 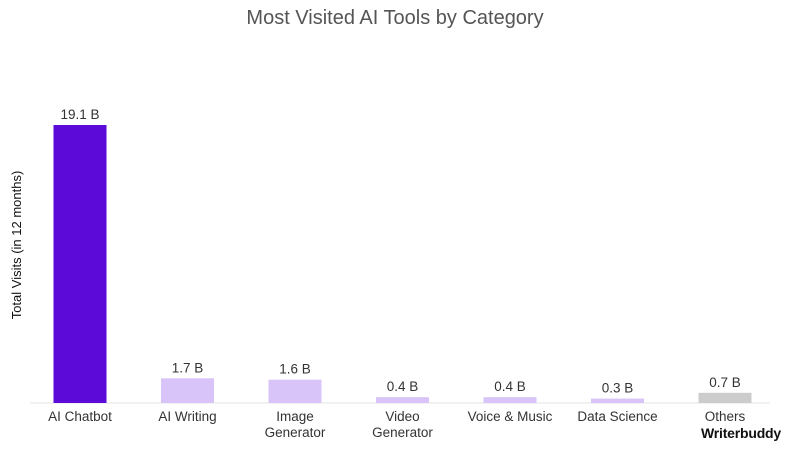 What do you see at coordinates (402, 432) in the screenshot?
I see `x-tick-label-3-line-1: Generator` at bounding box center [402, 432].